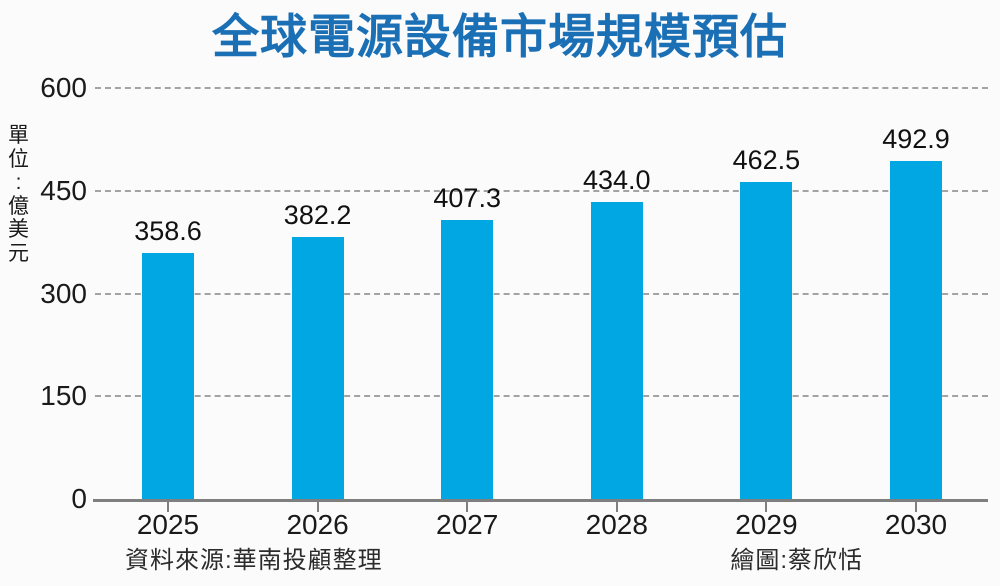  What do you see at coordinates (18, 182) in the screenshot?
I see `y-axis-unit-char: :` at bounding box center [18, 182].